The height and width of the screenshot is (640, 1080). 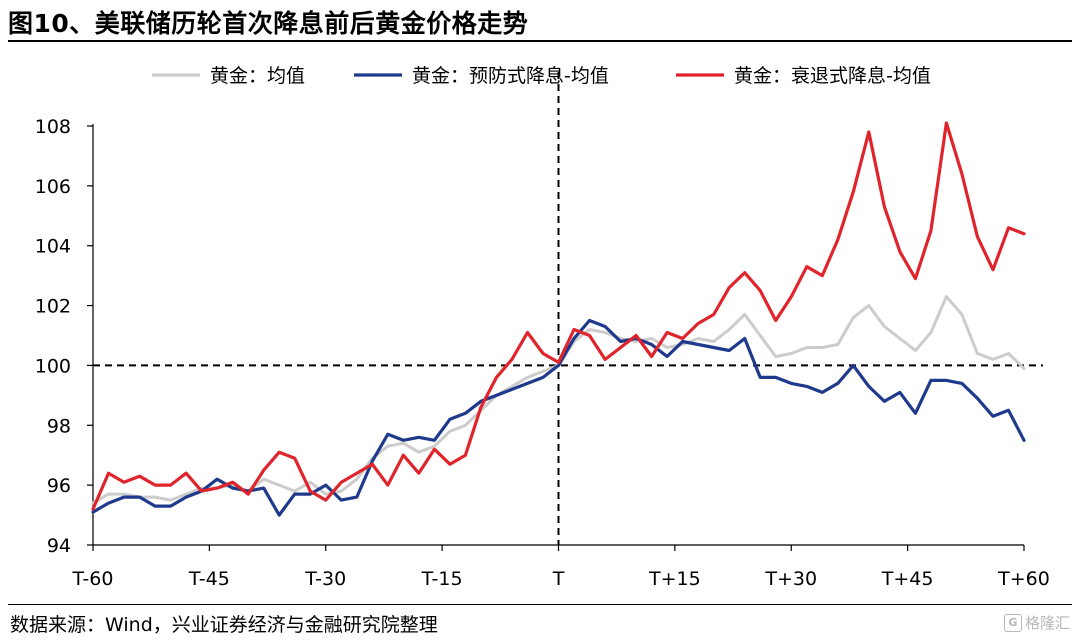 What do you see at coordinates (53, 127) in the screenshot?
I see `y-tick-label: 108` at bounding box center [53, 127].